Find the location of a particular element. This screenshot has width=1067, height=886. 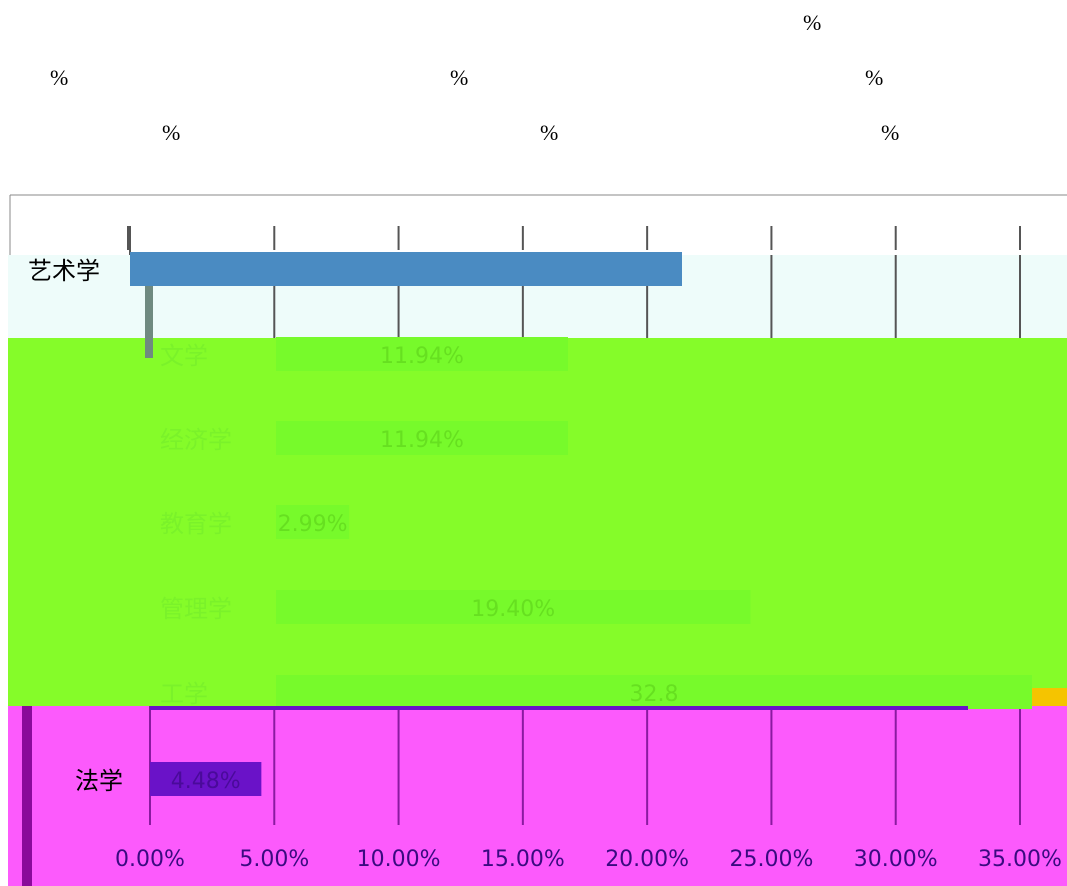

category-label: 教育学 is located at coordinates (196, 524).